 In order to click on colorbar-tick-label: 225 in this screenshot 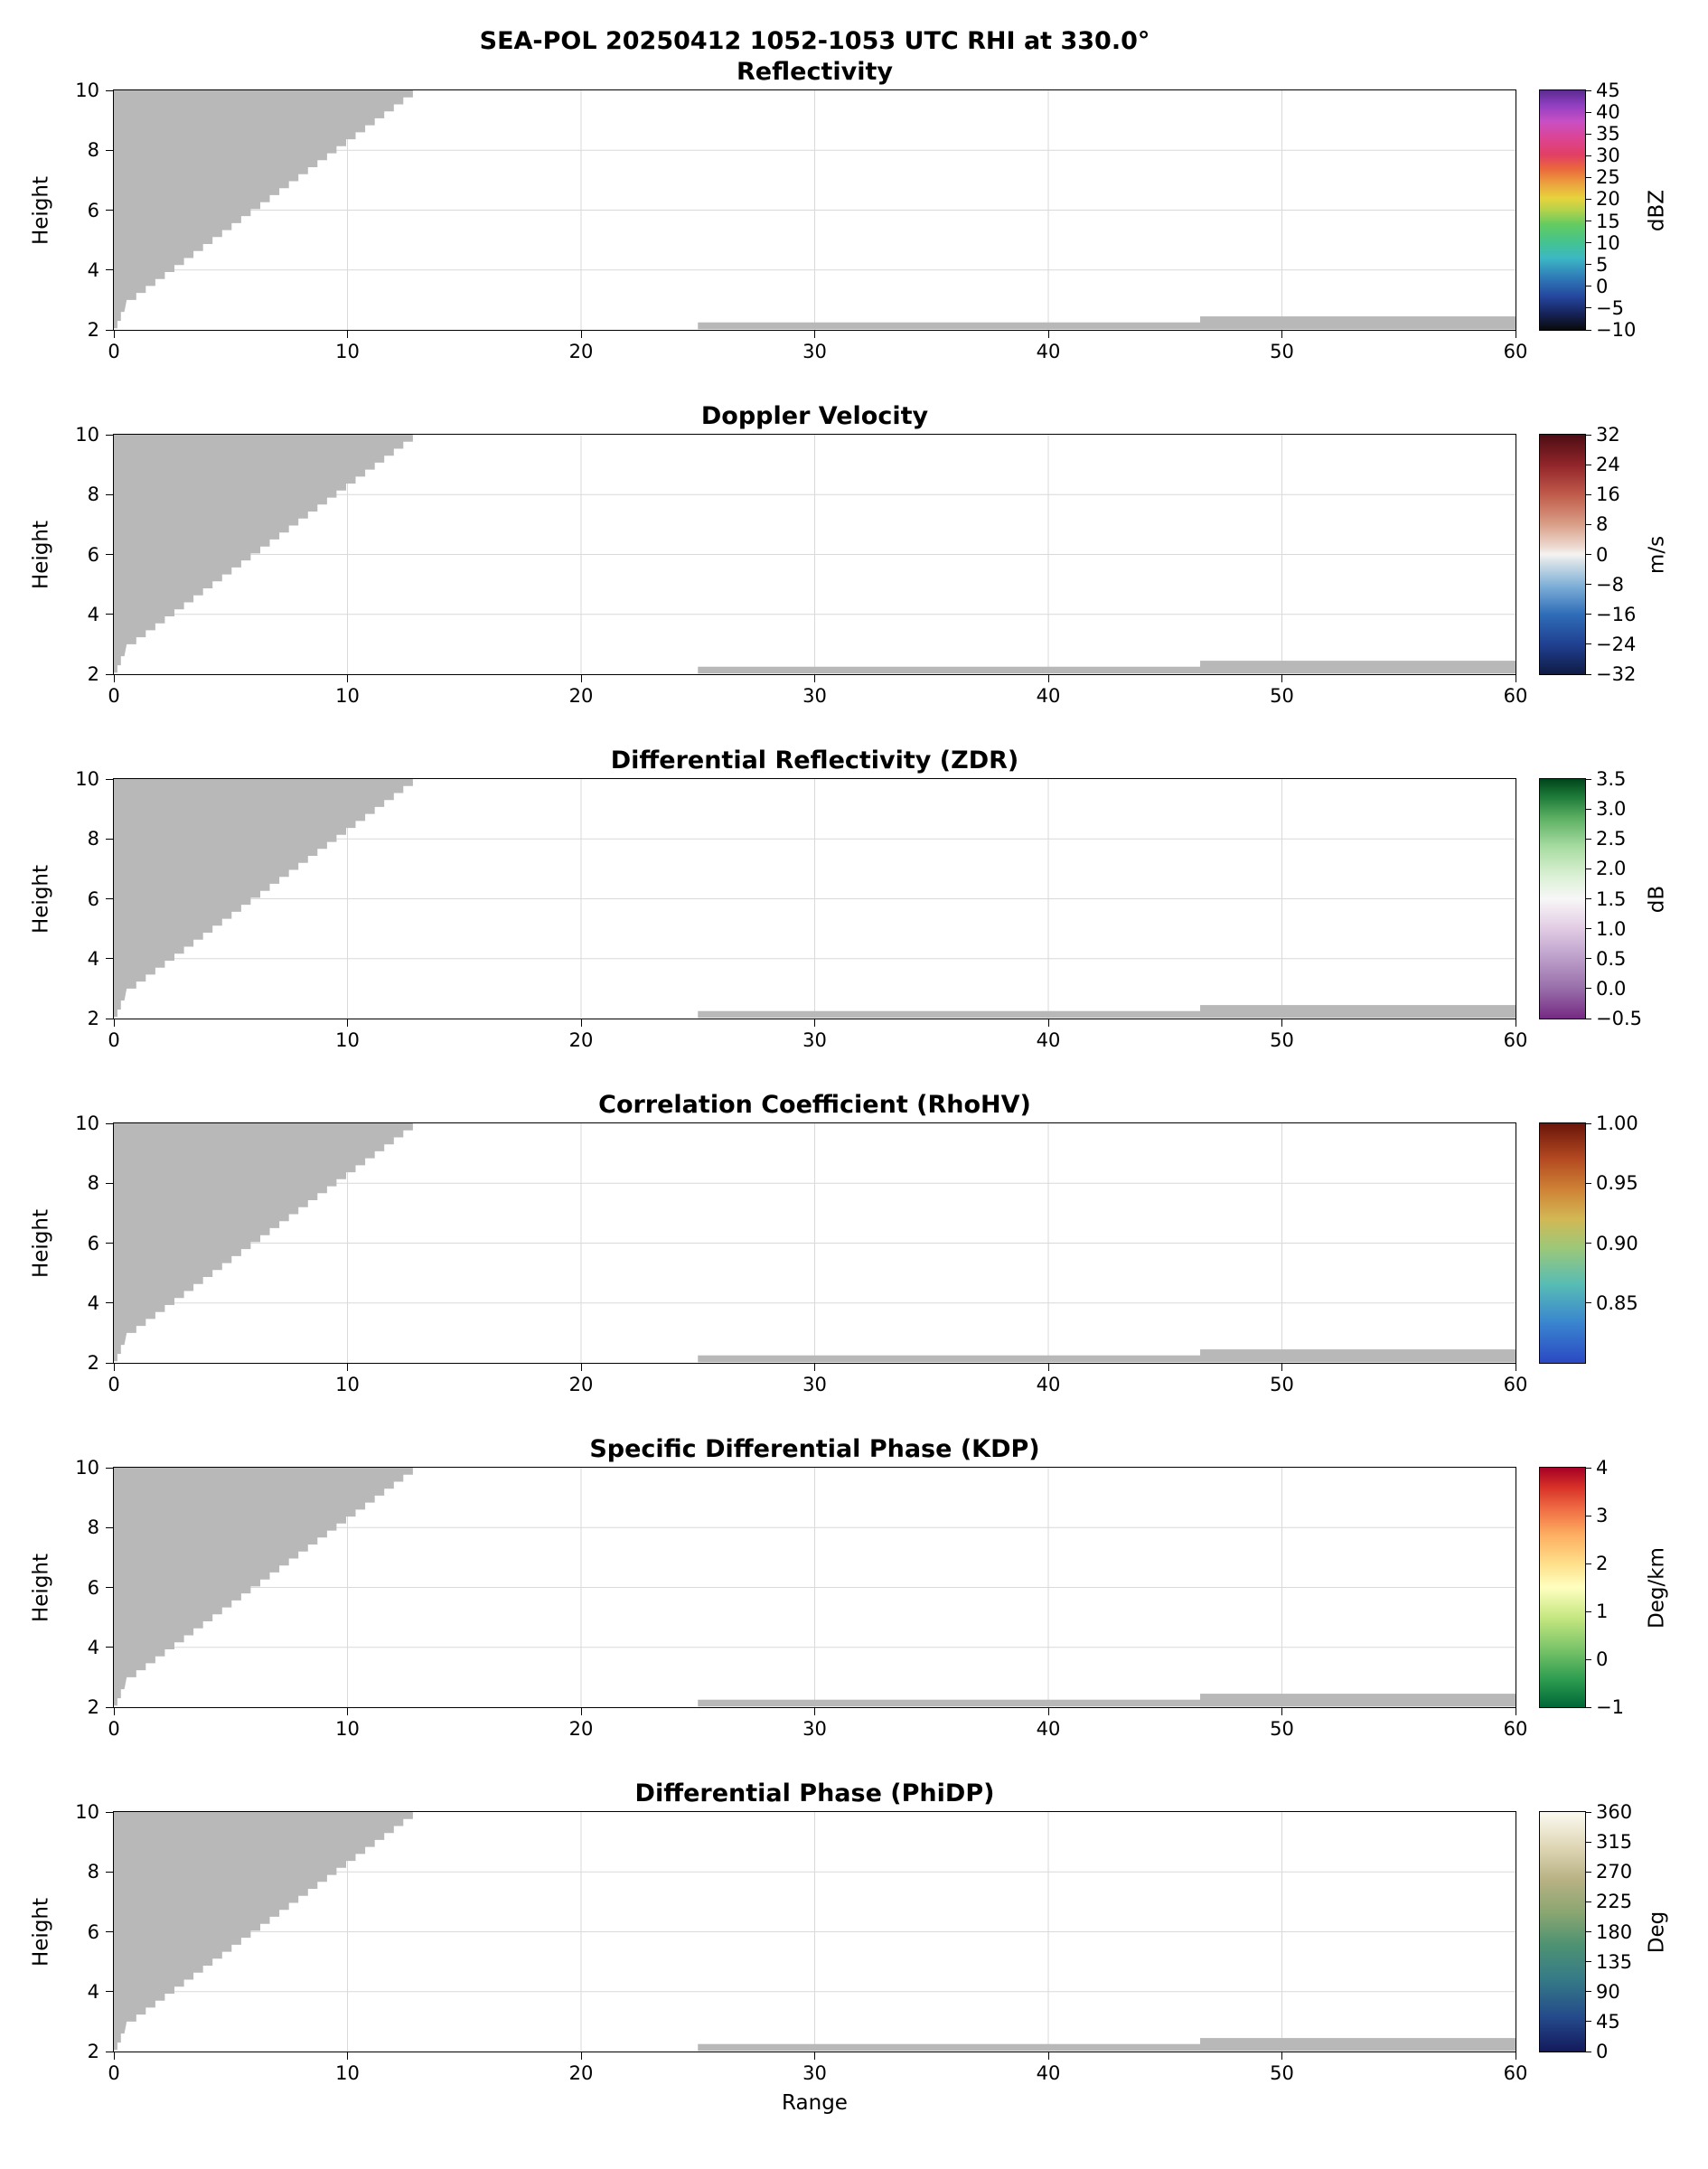, I will do `click(1614, 1902)`.